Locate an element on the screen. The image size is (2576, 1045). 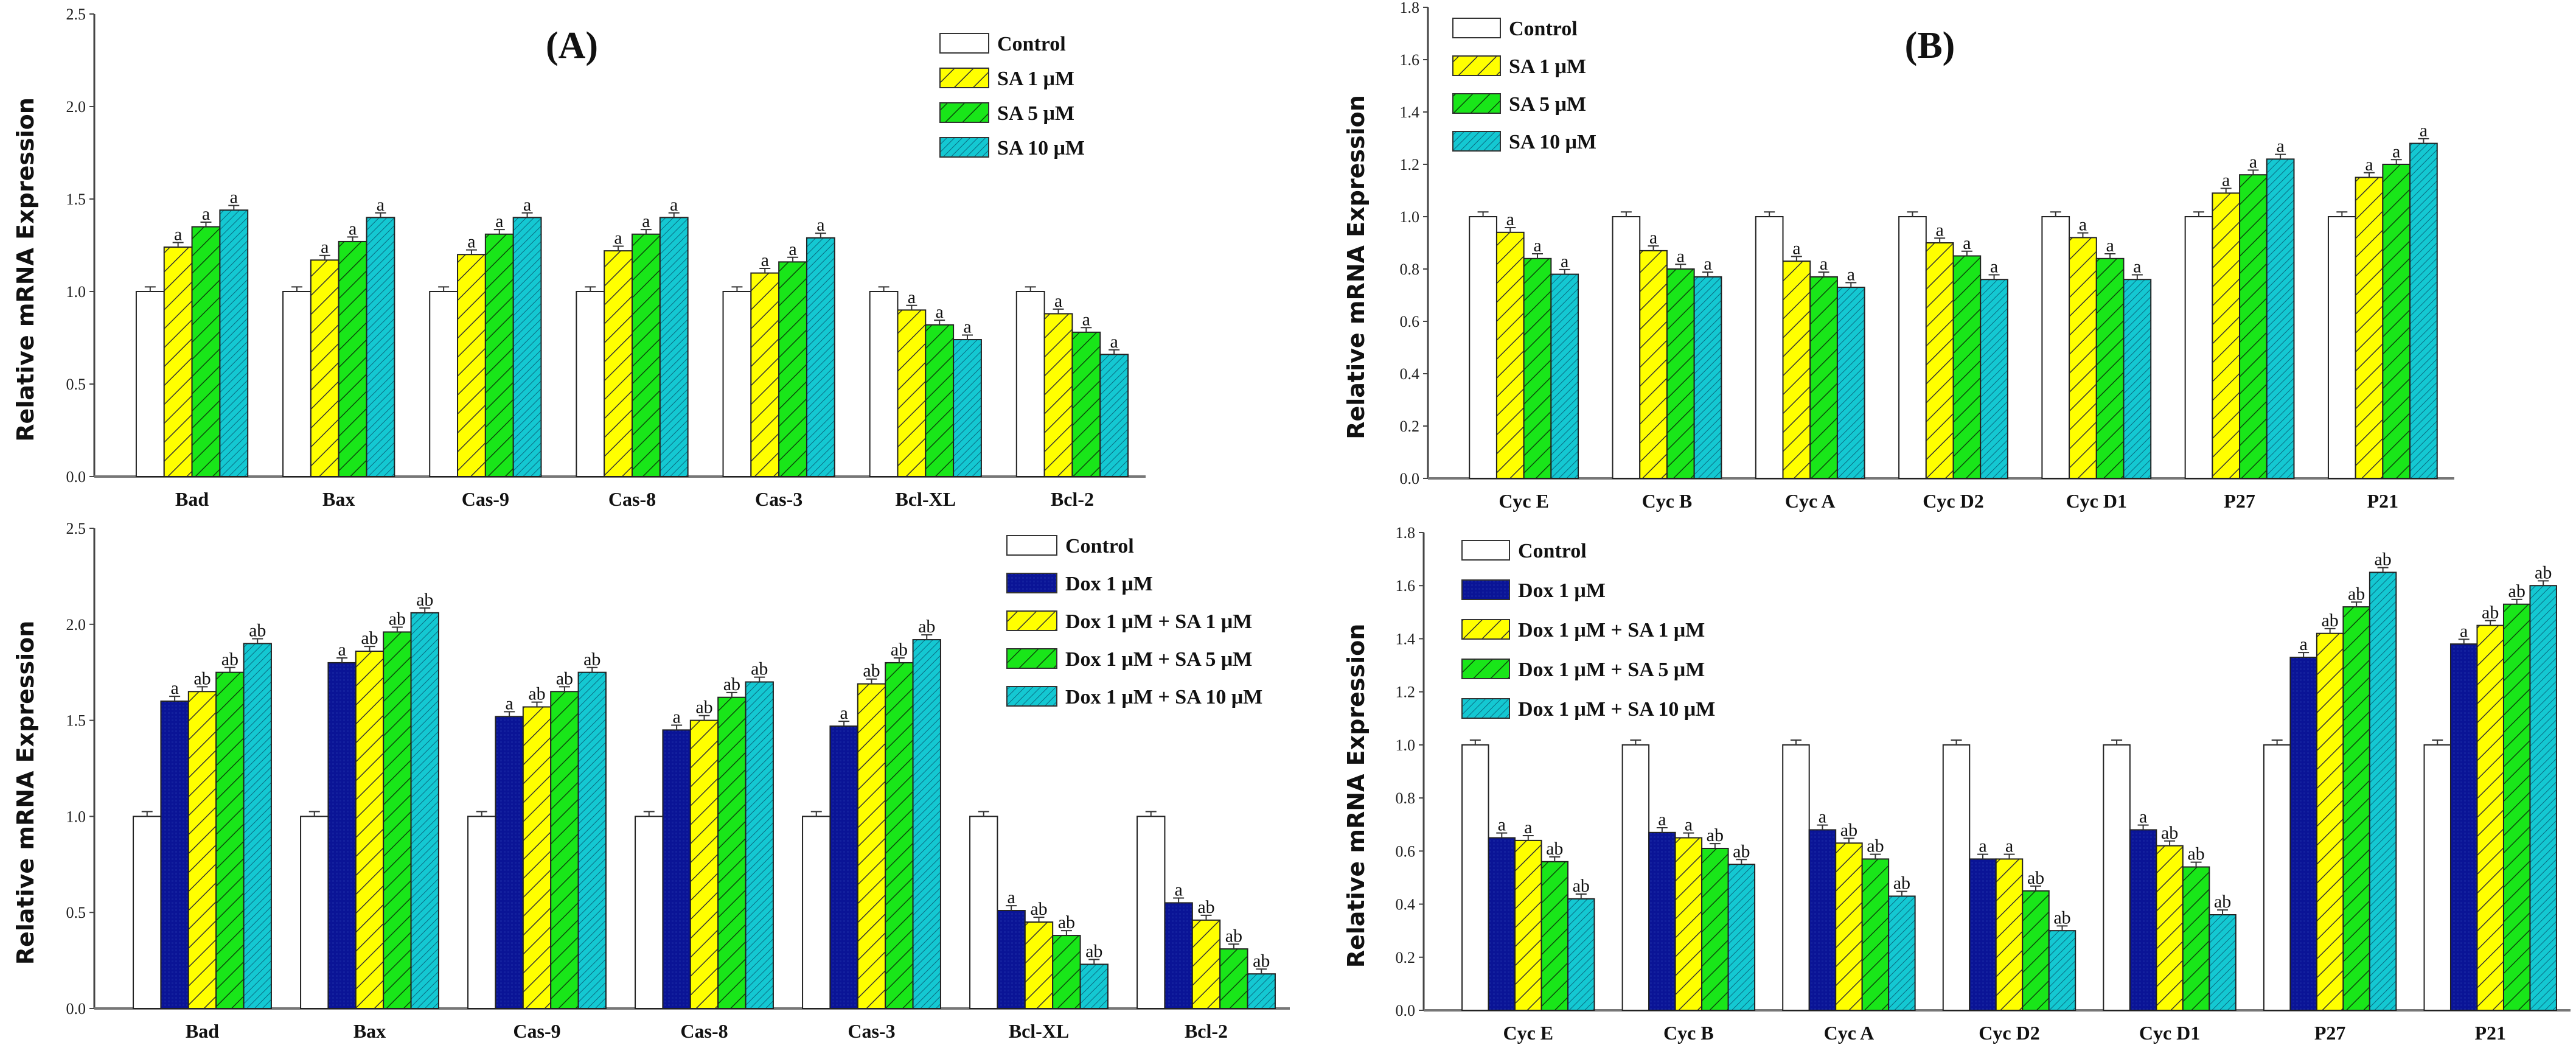
x-tick-label: Cyc D2 is located at coordinates (2009, 1033).